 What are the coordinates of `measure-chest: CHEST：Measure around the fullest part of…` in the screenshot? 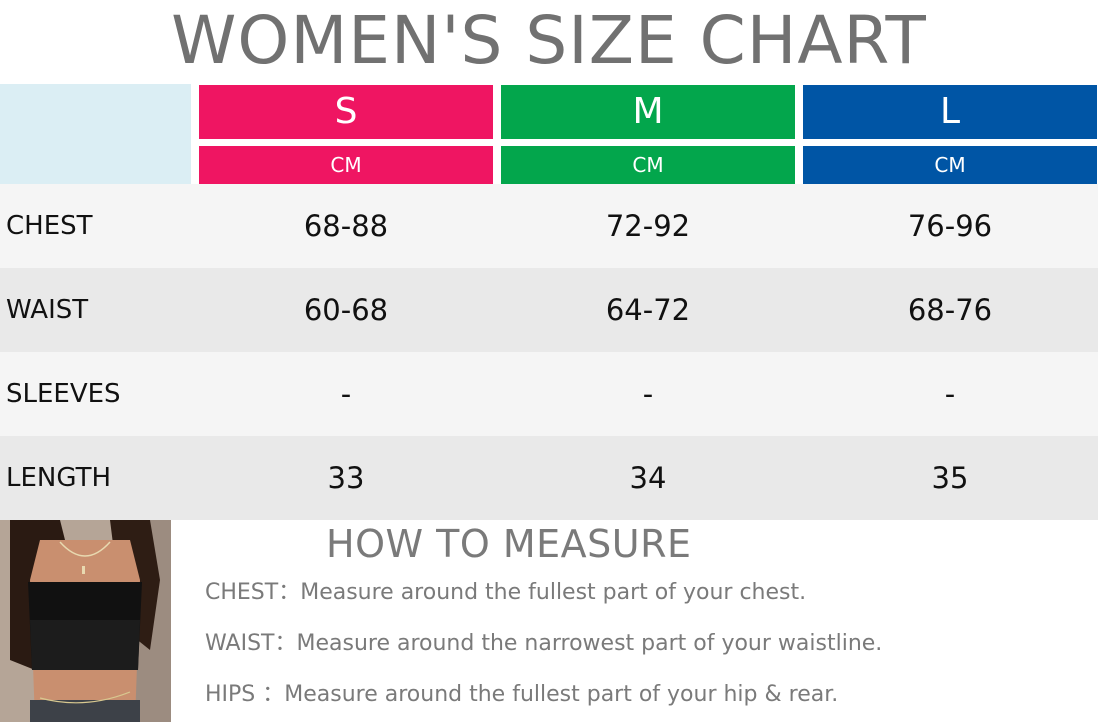 It's located at (506, 592).